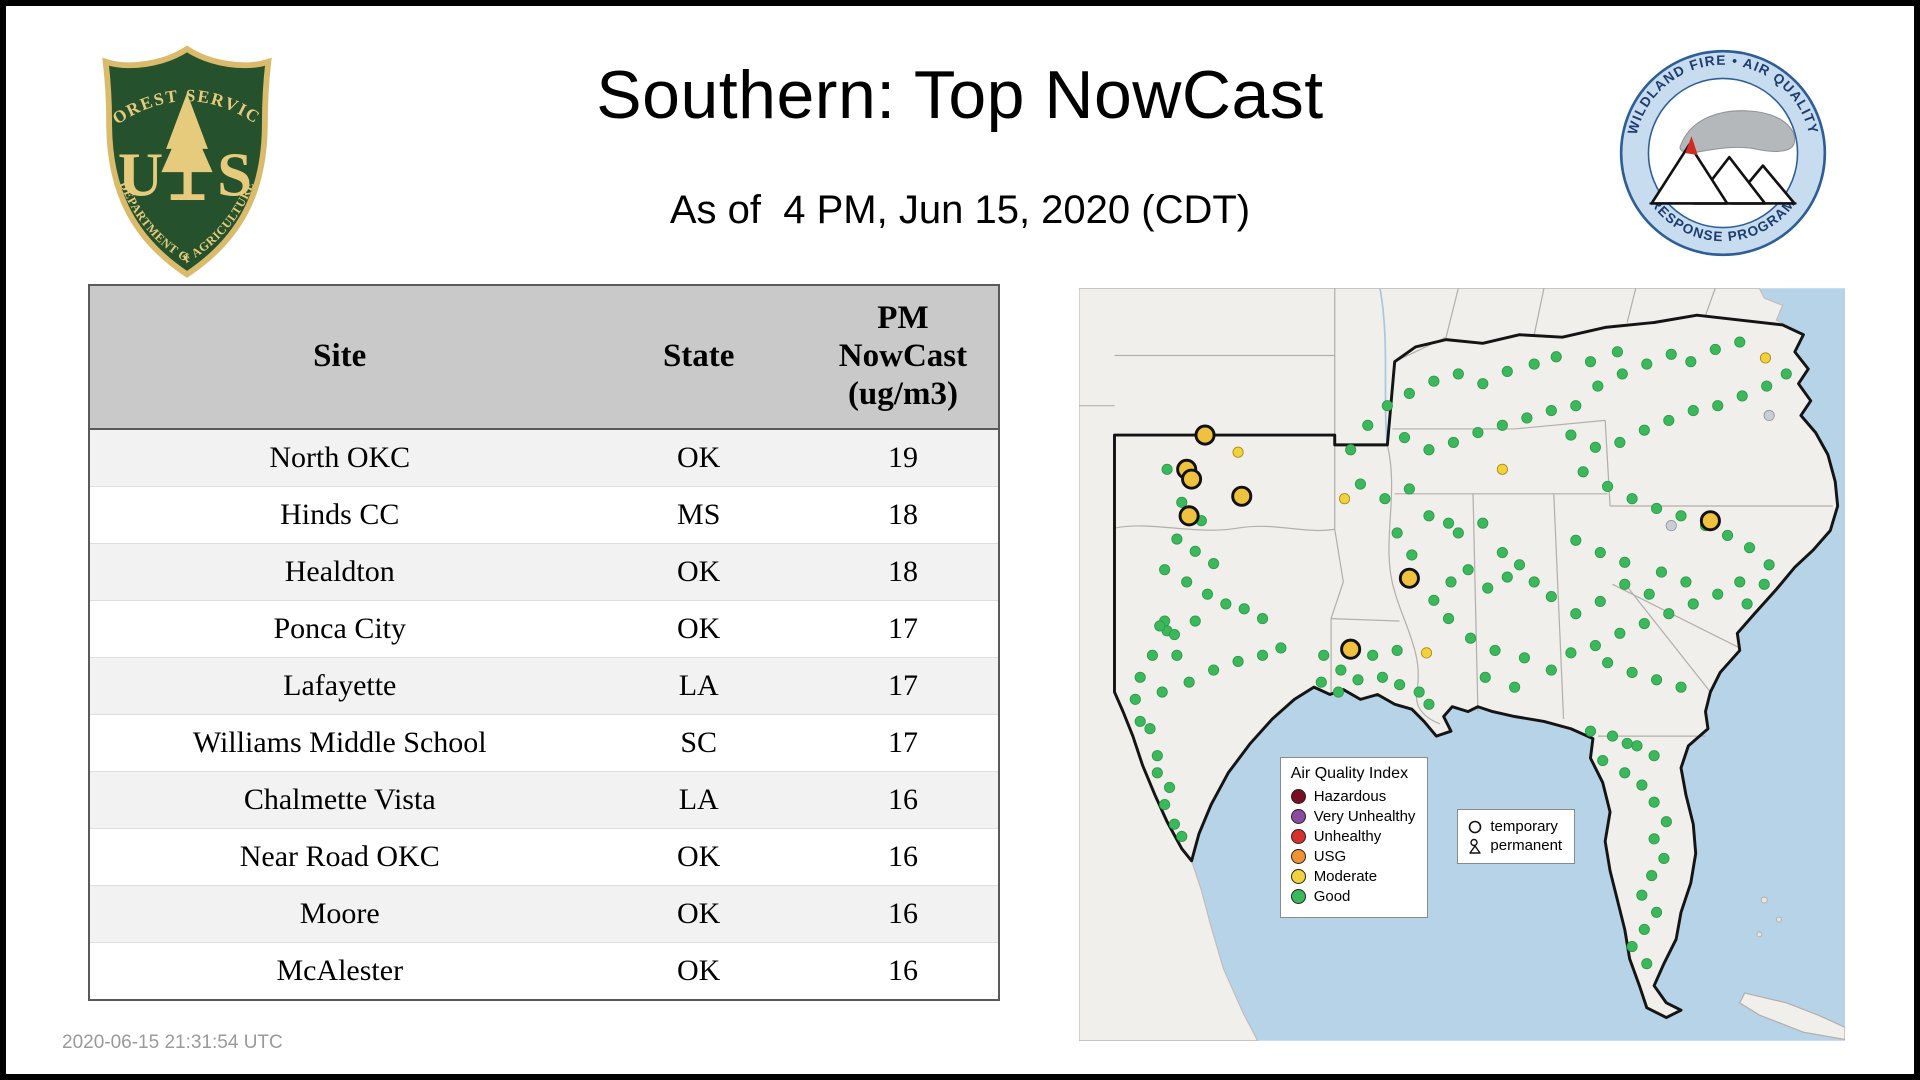 The width and height of the screenshot is (1920, 1080). I want to click on state-cell: SC, so click(699, 742).